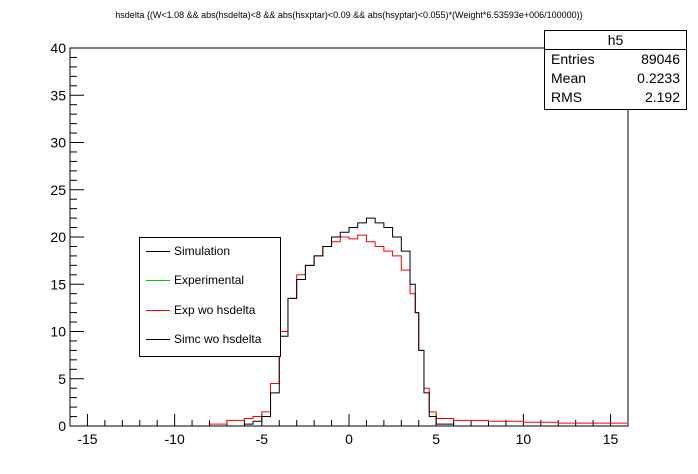 The width and height of the screenshot is (698, 474). What do you see at coordinates (660, 59) in the screenshot?
I see `stats-value: 89046` at bounding box center [660, 59].